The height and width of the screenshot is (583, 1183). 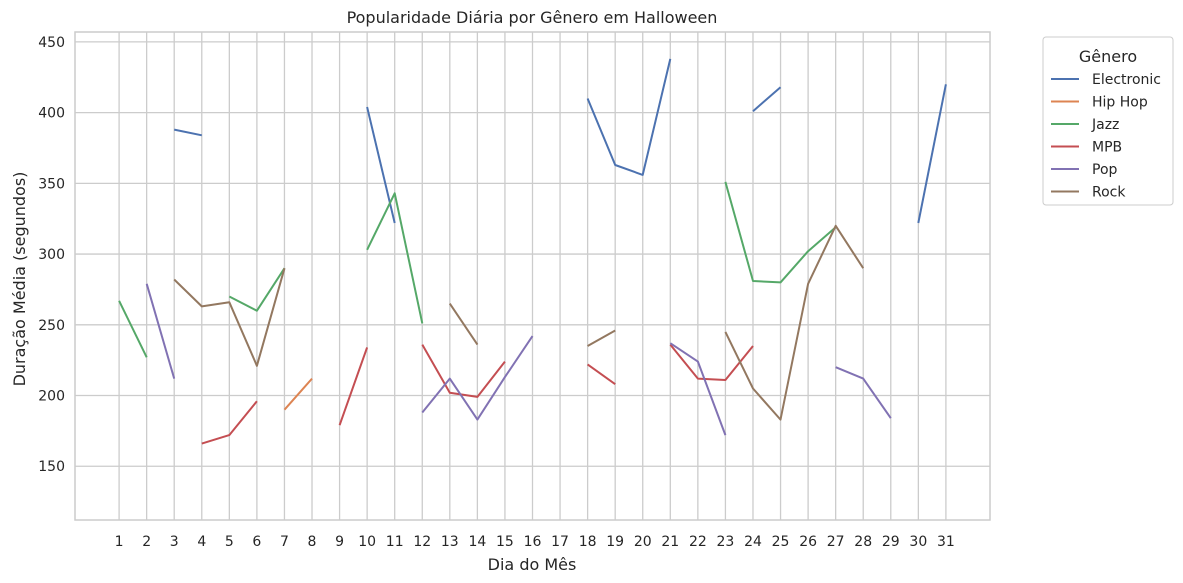 What do you see at coordinates (1120, 103) in the screenshot?
I see `legend-label: Hip Hop` at bounding box center [1120, 103].